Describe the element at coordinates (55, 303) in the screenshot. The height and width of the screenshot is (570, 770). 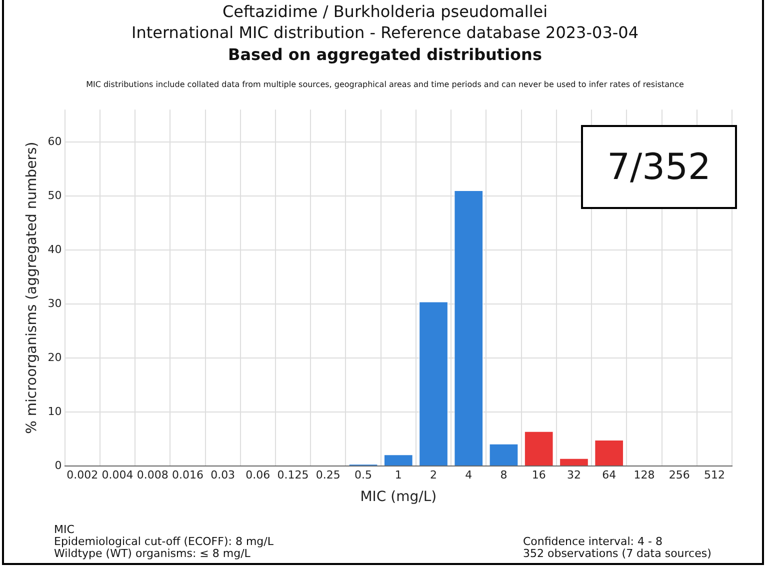
I see `y-tick-label: 30` at that location.